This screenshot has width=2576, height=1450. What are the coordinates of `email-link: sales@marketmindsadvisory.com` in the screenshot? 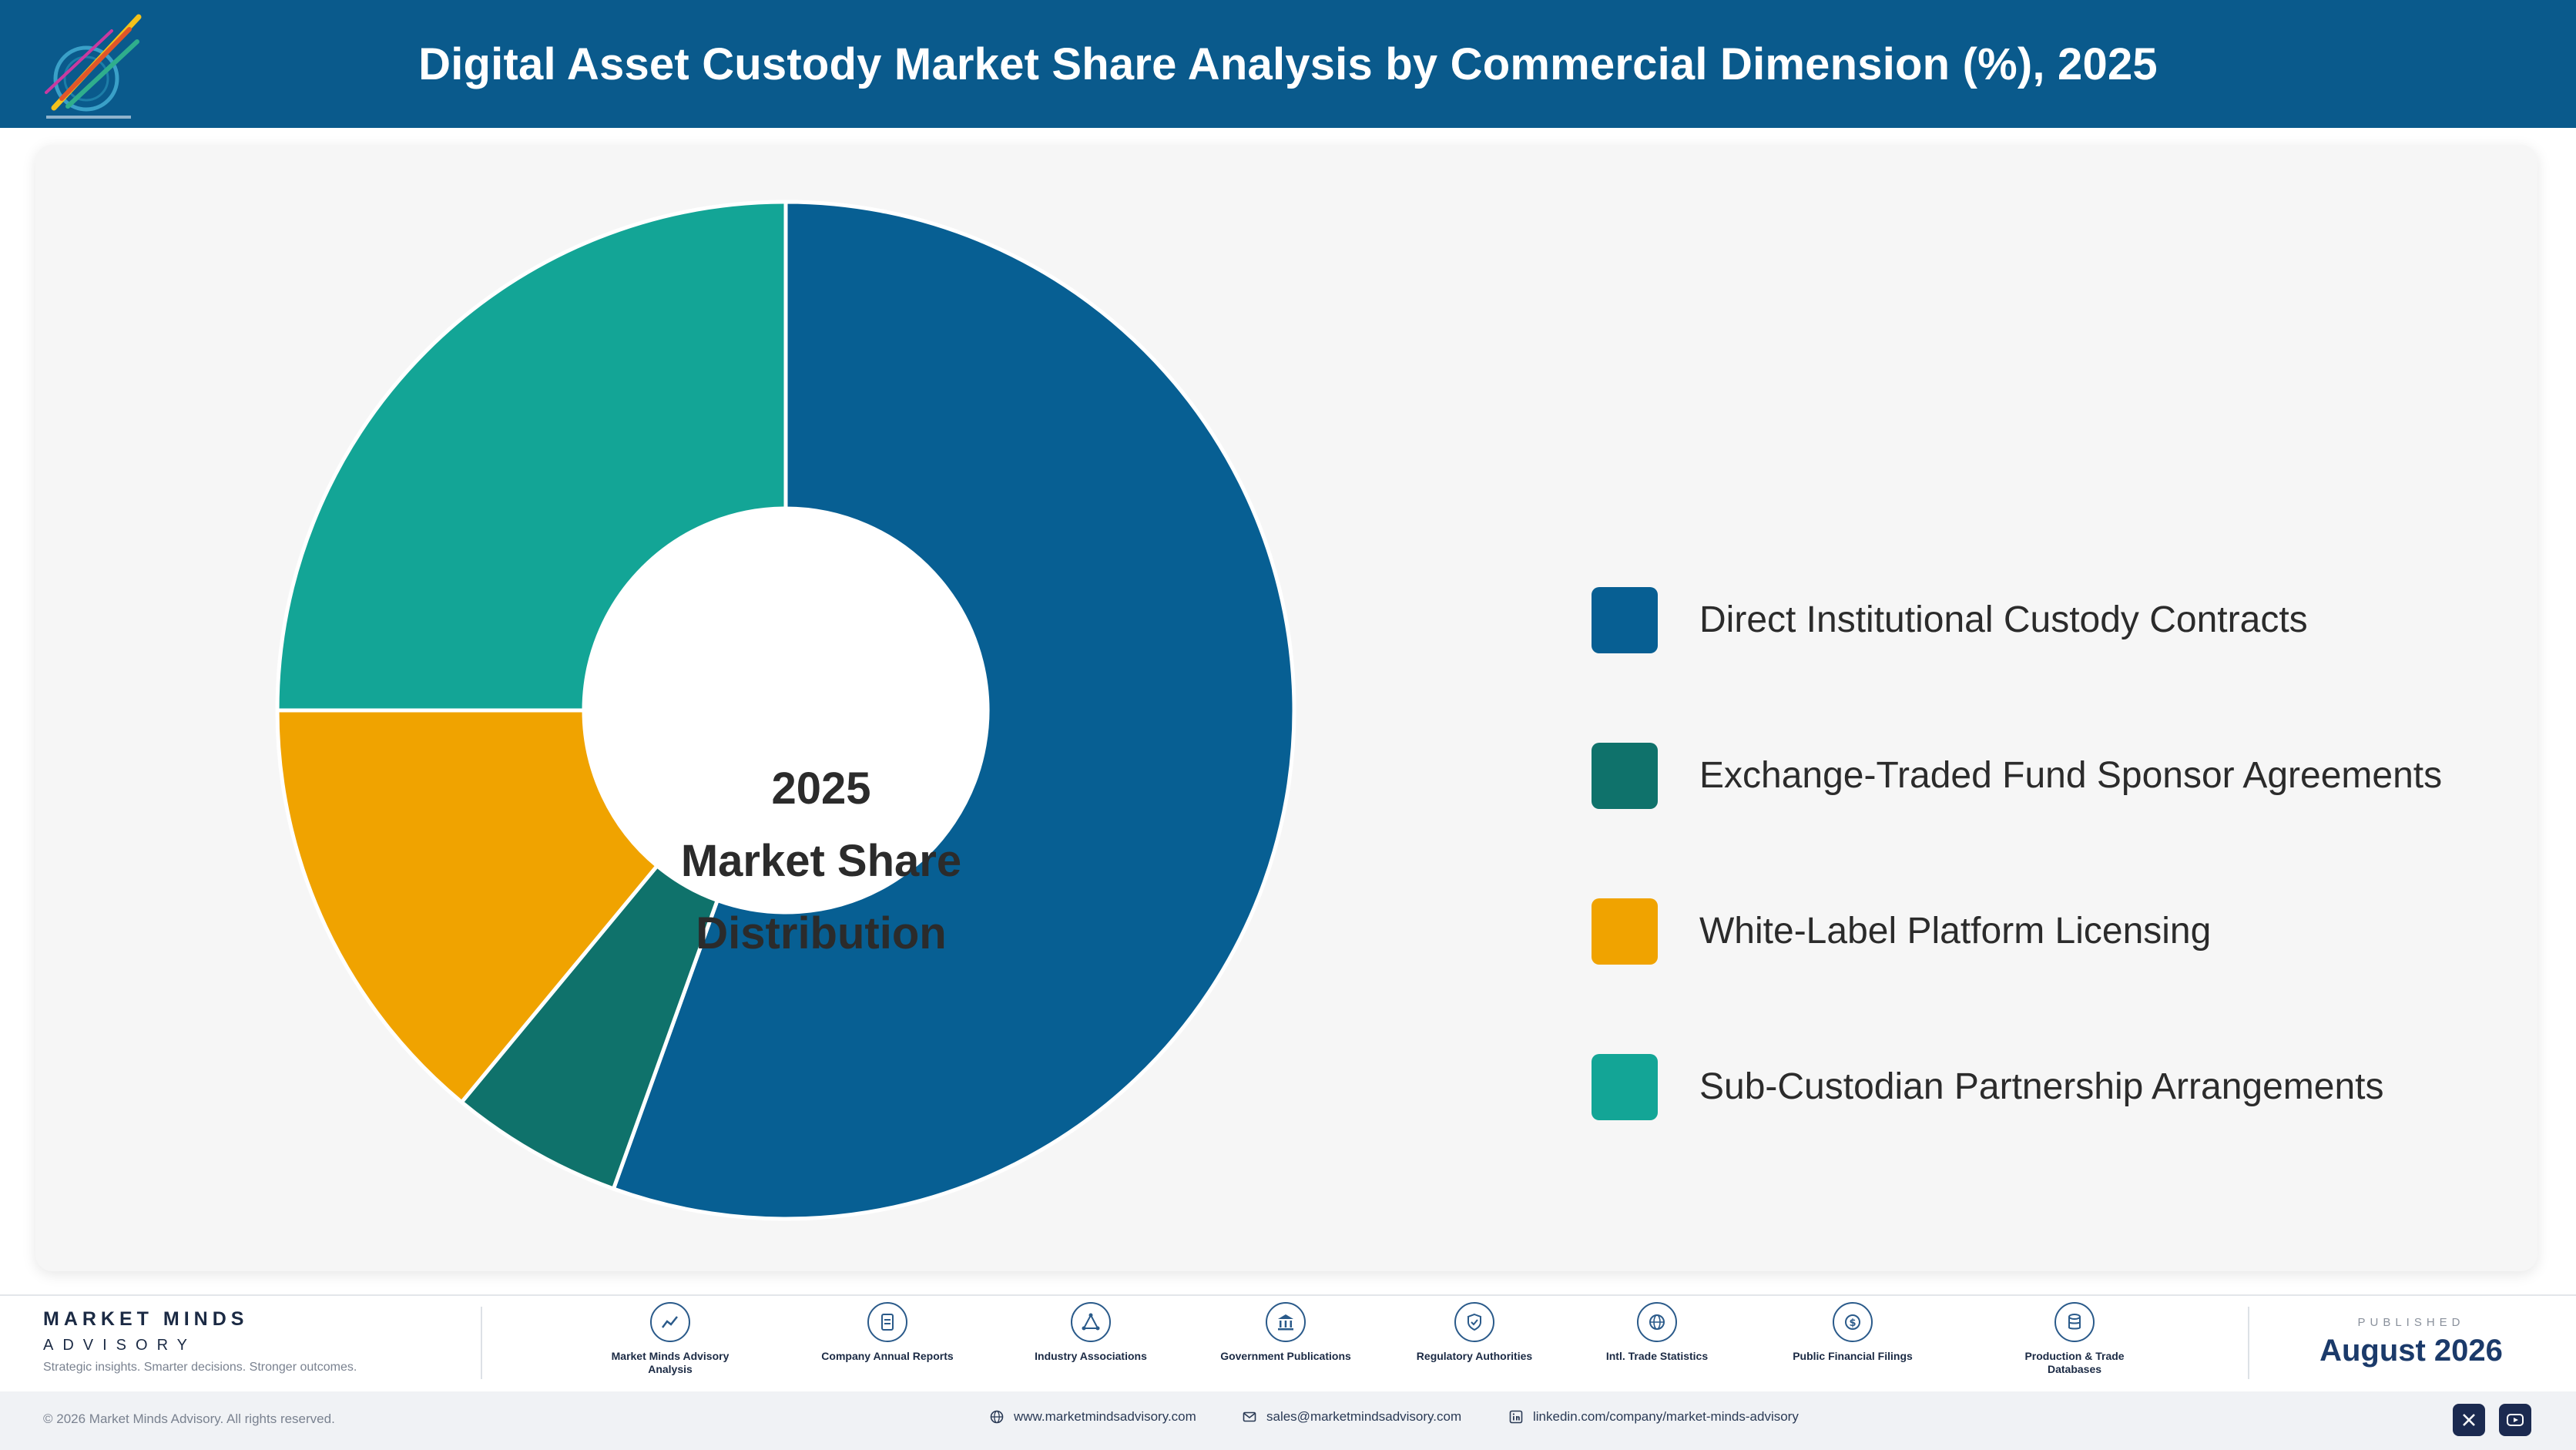 It's located at (1351, 1417).